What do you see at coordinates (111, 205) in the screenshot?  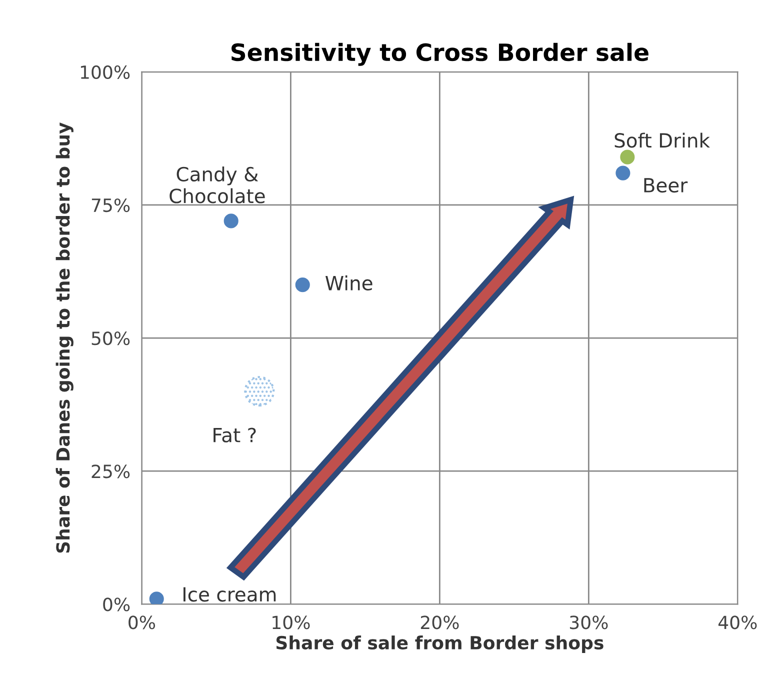 I see `y-tick-label: 75%` at bounding box center [111, 205].